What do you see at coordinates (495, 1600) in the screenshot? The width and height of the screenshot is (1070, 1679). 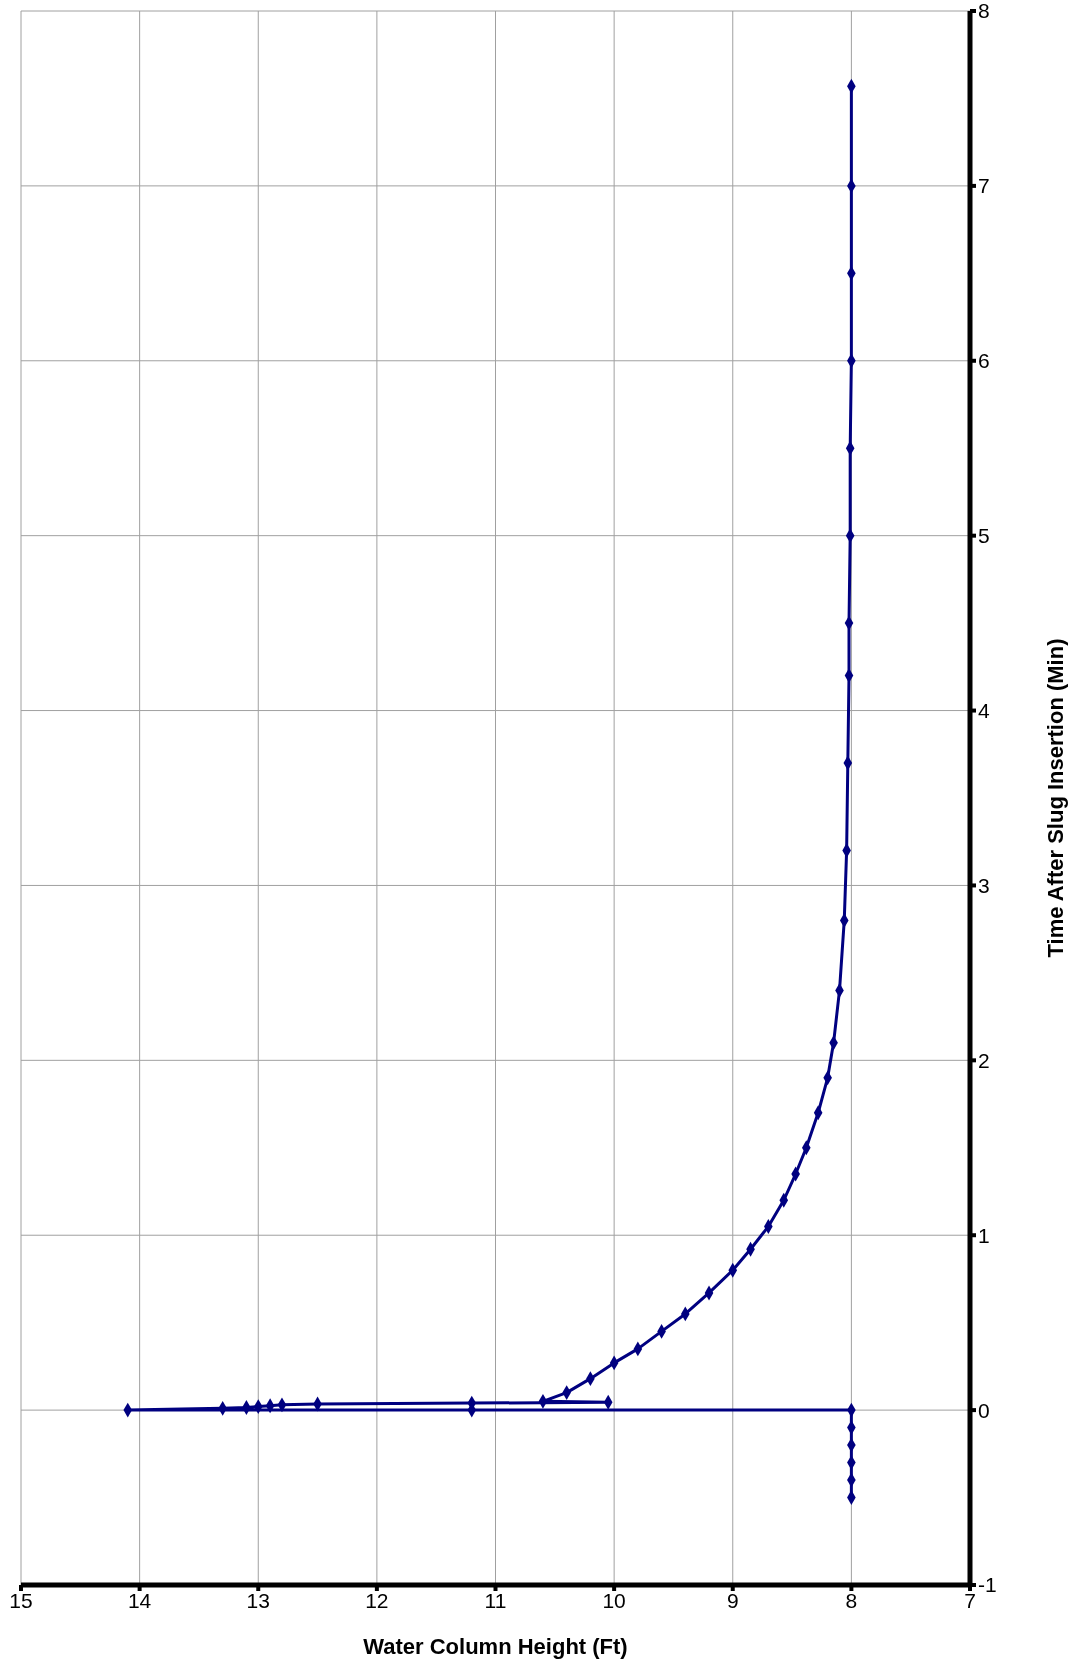 I see `x-tick-label: 11` at bounding box center [495, 1600].